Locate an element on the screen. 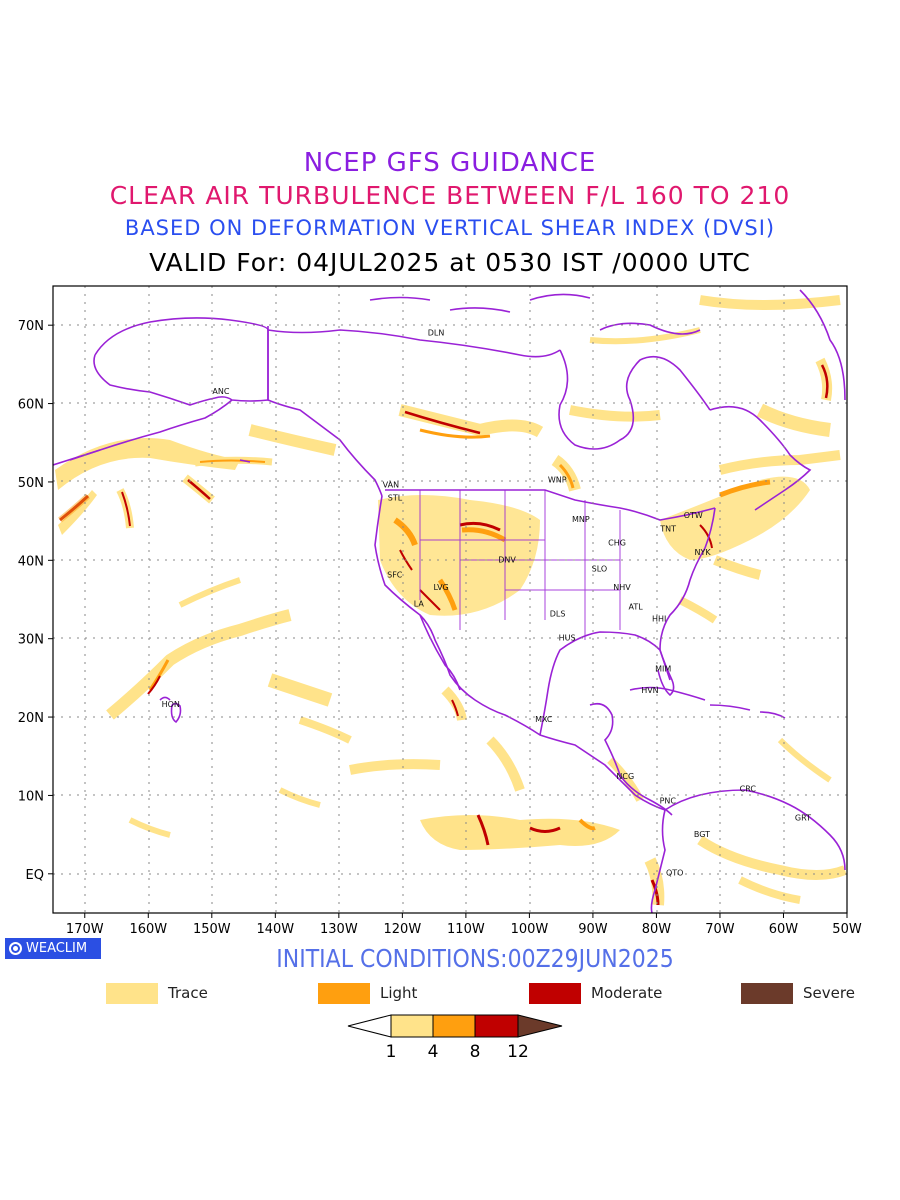  station-label: NCG is located at coordinates (625, 776).